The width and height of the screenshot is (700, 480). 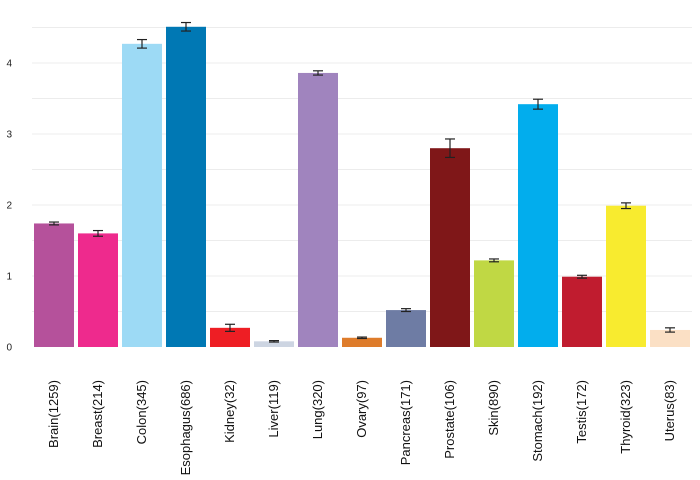 I want to click on x-category-label: Uterus(83), so click(x=669, y=410).